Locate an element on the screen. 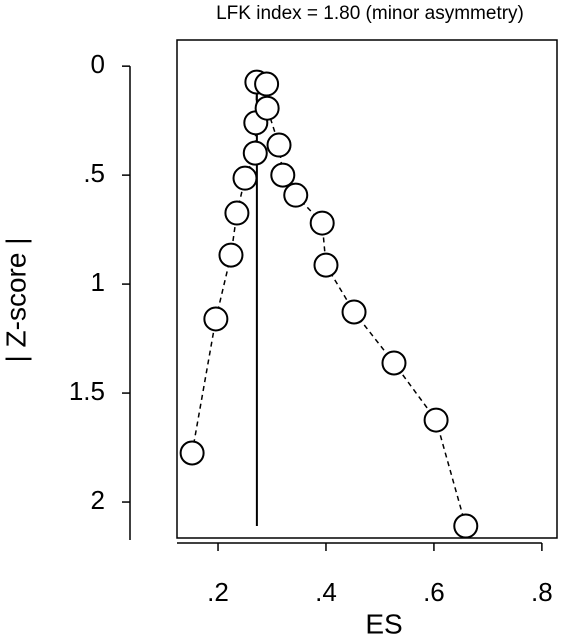 This screenshot has height=642, width=579. y-tick-label: 2 is located at coordinates (98, 500).